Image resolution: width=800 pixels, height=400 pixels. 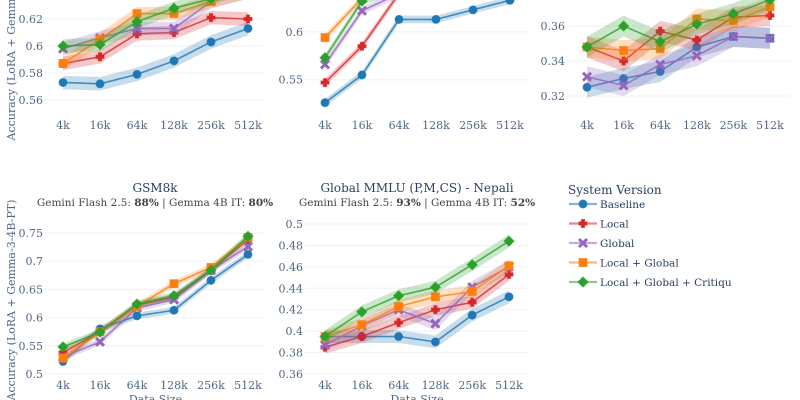 What do you see at coordinates (399, 125) in the screenshot?
I see `x-tick-label: 64k` at bounding box center [399, 125].